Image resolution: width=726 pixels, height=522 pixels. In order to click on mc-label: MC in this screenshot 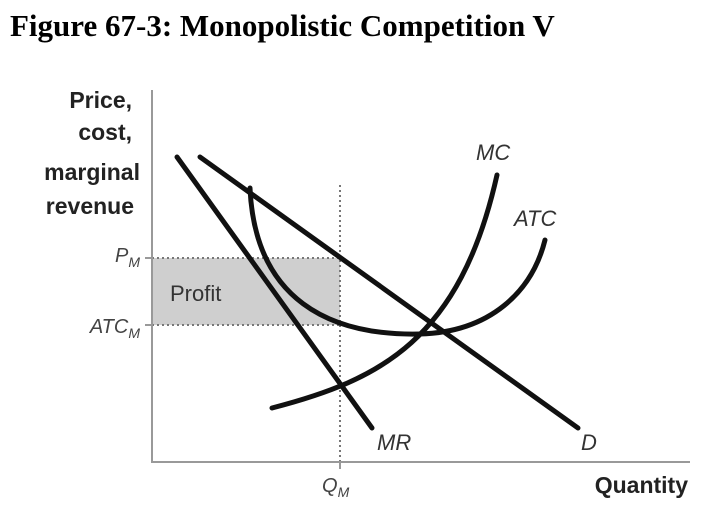, I will do `click(493, 152)`.